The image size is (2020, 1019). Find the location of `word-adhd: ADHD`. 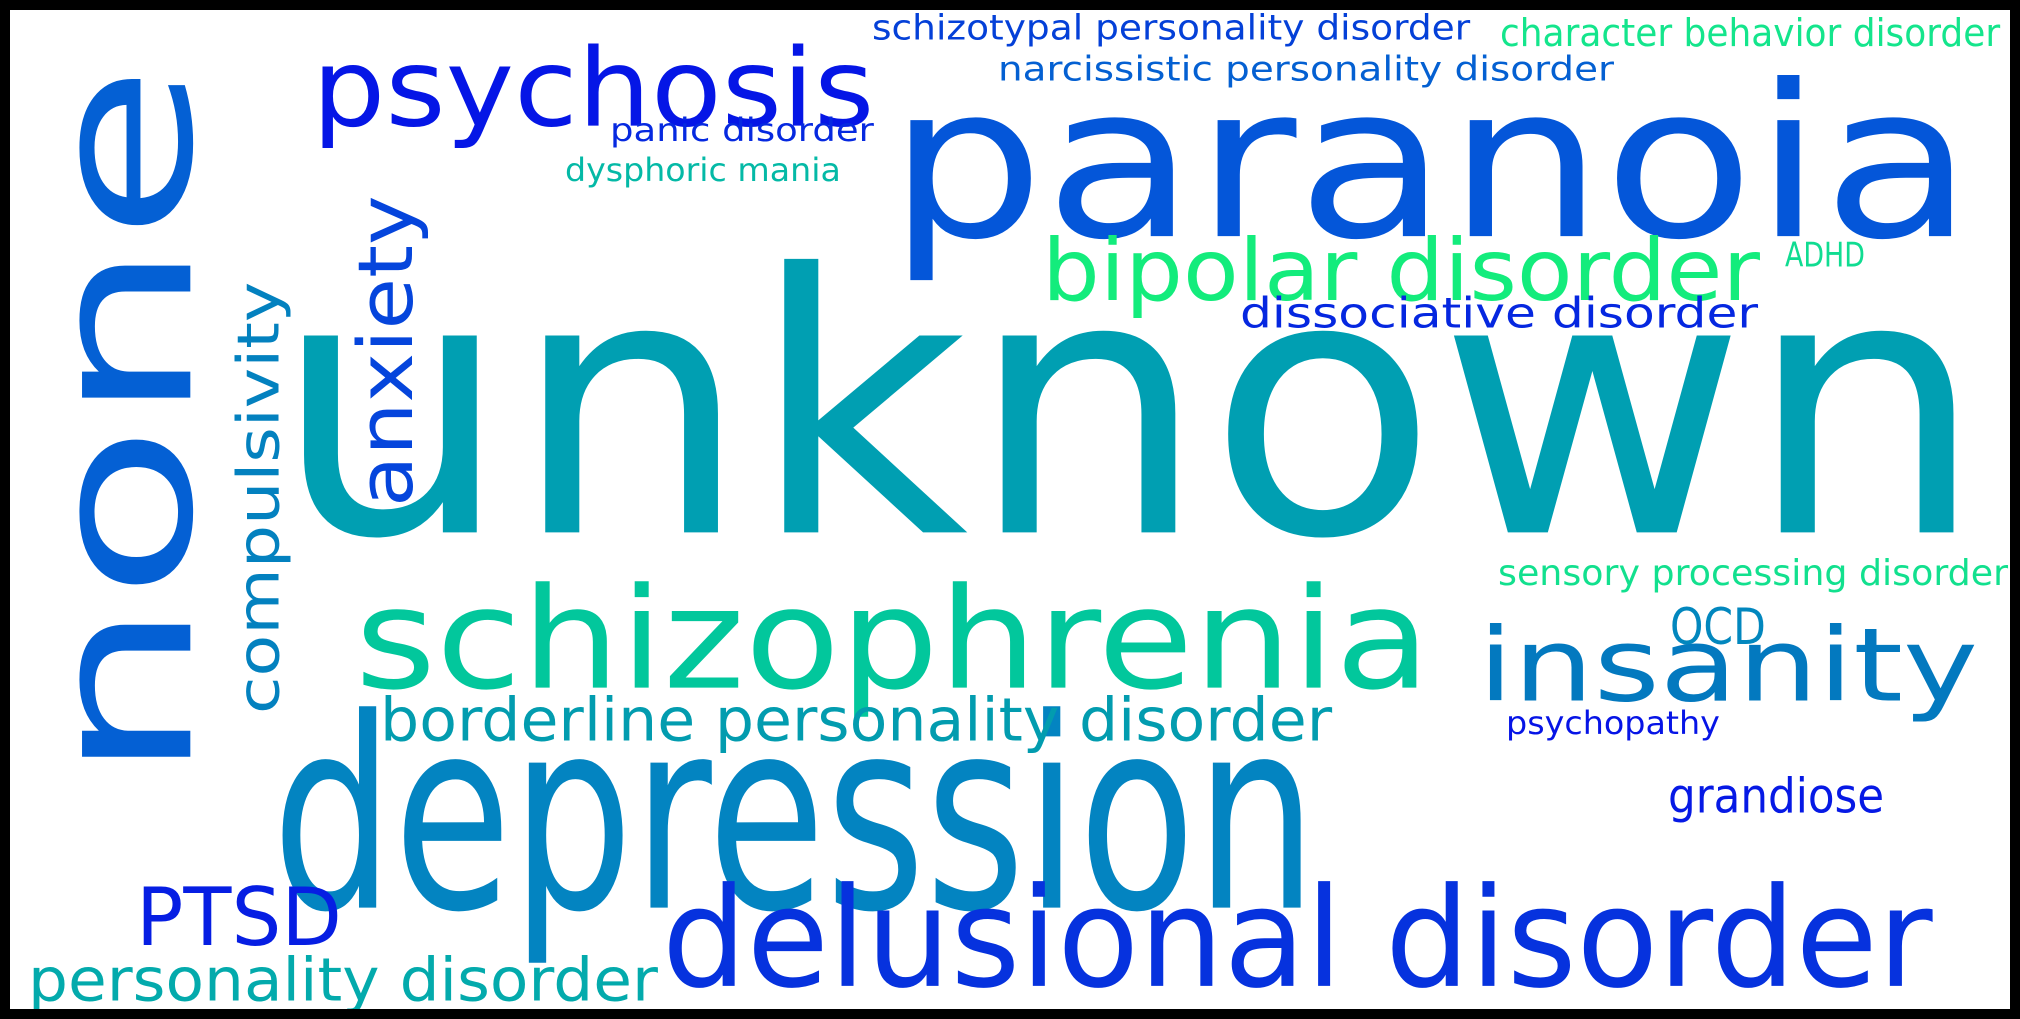

word-adhd: ADHD is located at coordinates (1825, 254).